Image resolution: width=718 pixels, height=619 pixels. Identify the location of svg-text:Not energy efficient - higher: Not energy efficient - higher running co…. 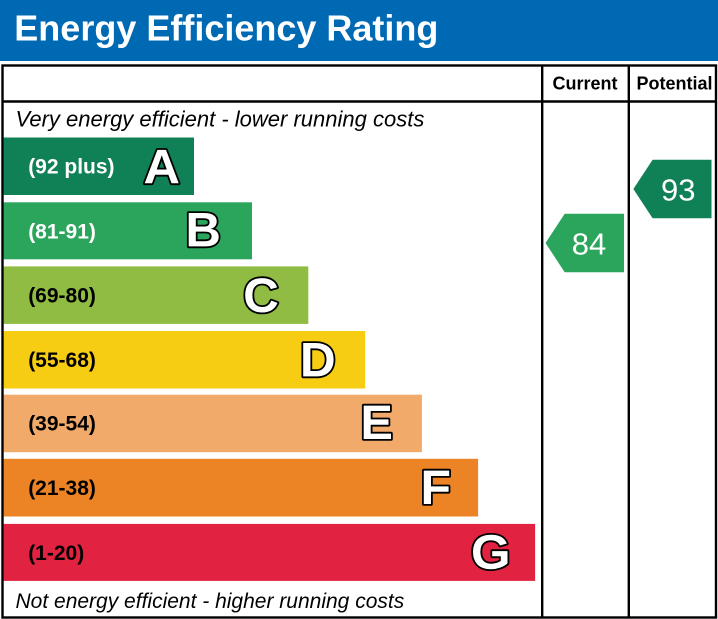
(210, 601).